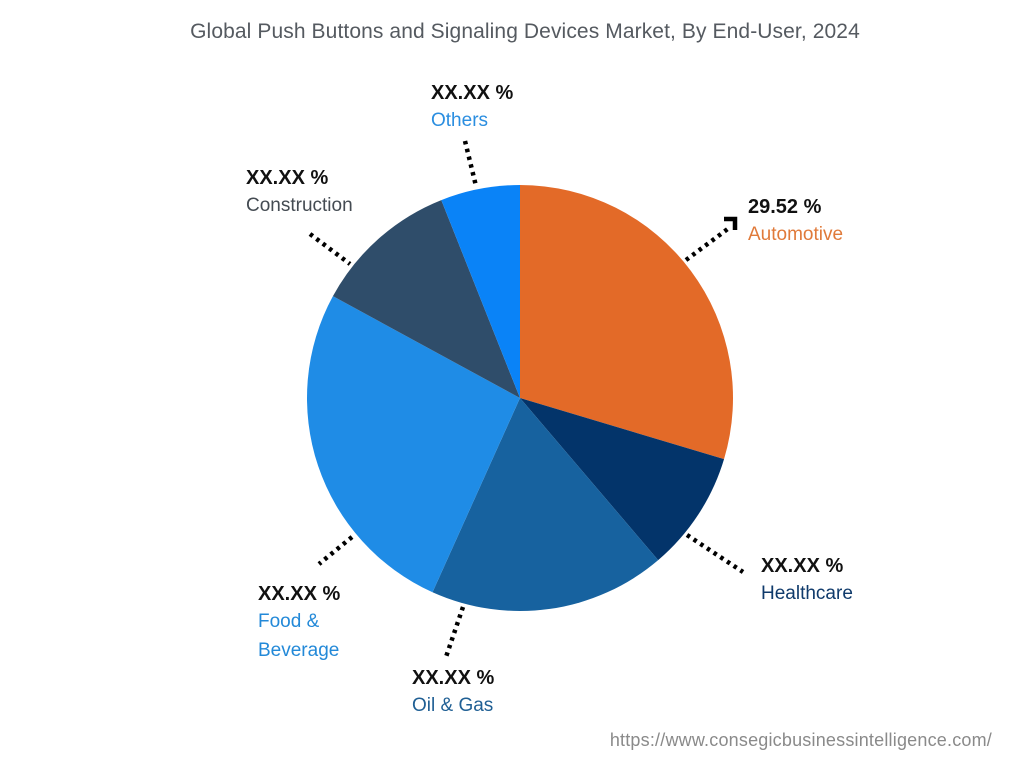  What do you see at coordinates (299, 650) in the screenshot?
I see `label-food-beverage-name-2: Beverage` at bounding box center [299, 650].